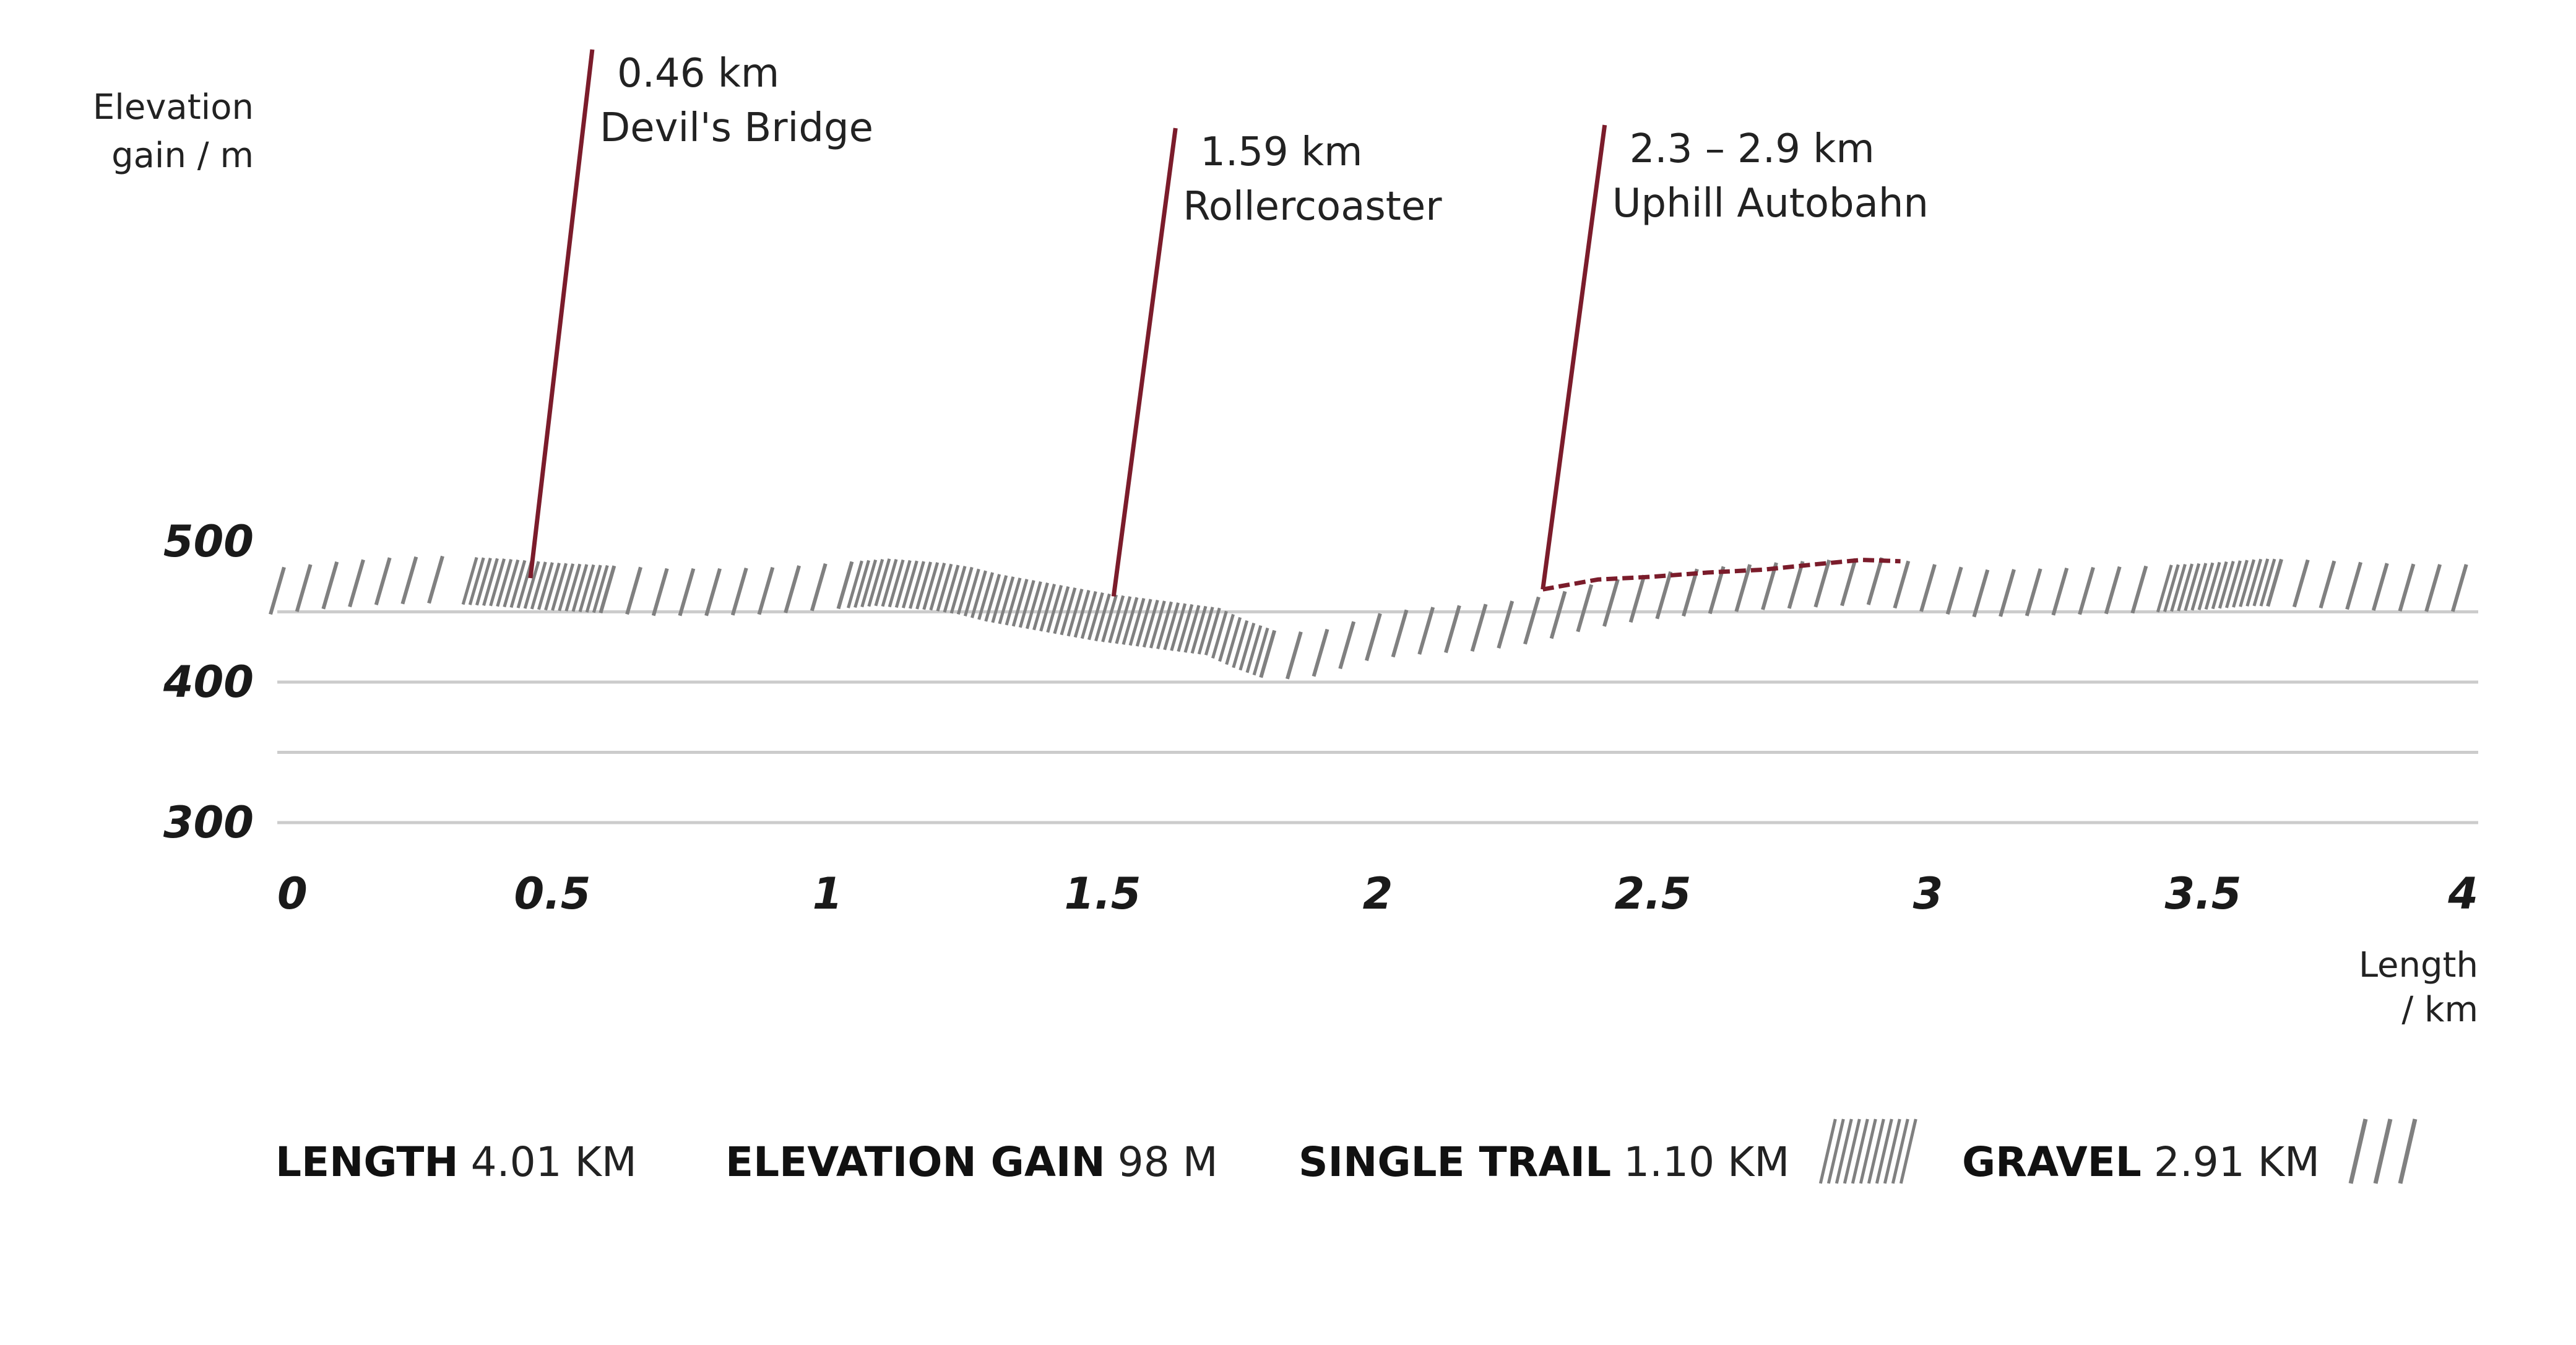 This screenshot has height=1345, width=2576. What do you see at coordinates (1368, 617) in the screenshot?
I see `elevation-profile` at bounding box center [1368, 617].